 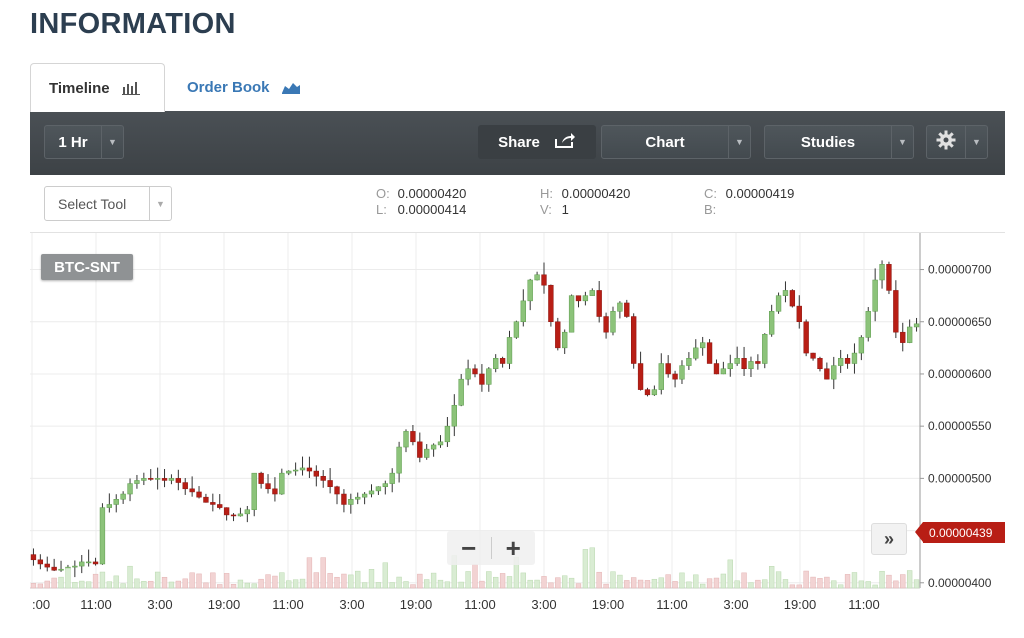 I want to click on zoom-in-button: +, so click(x=513, y=548).